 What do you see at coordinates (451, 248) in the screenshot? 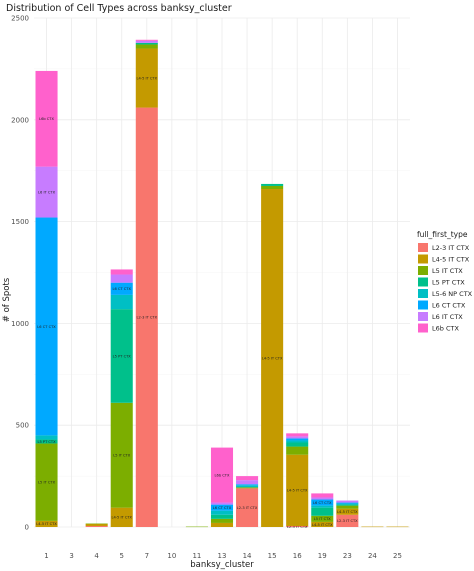
I see `legend-label: L2-3 IT CTX` at bounding box center [451, 248].